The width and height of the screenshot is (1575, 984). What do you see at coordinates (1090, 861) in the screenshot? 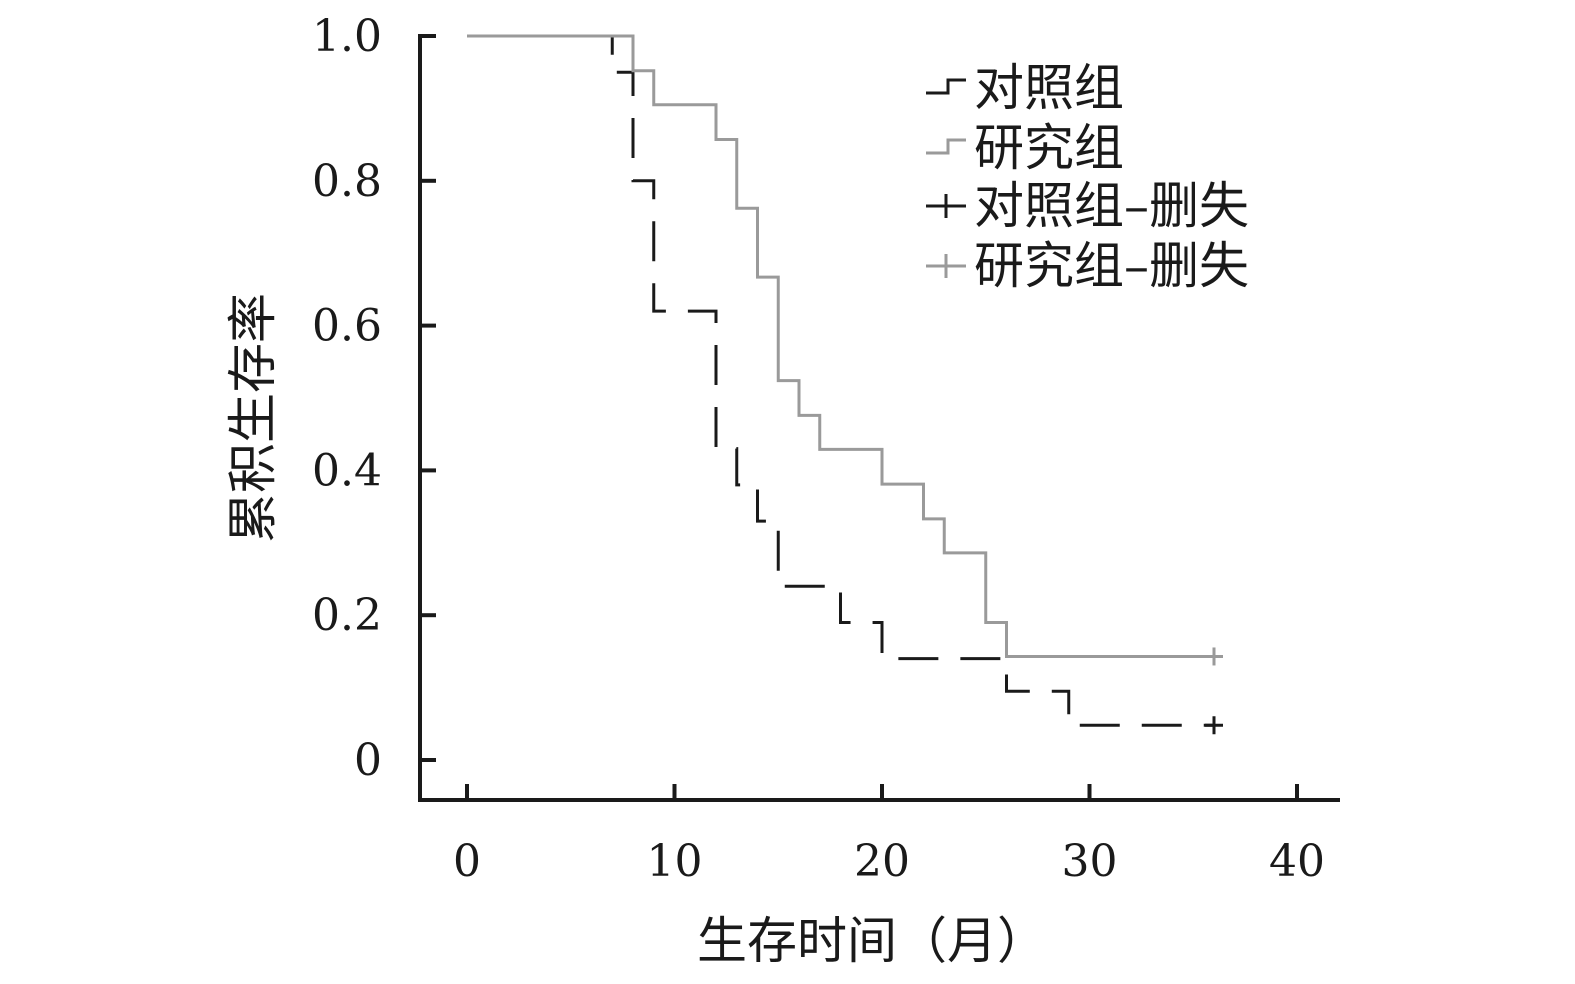
I see `x-tick-label: 30` at bounding box center [1090, 861].